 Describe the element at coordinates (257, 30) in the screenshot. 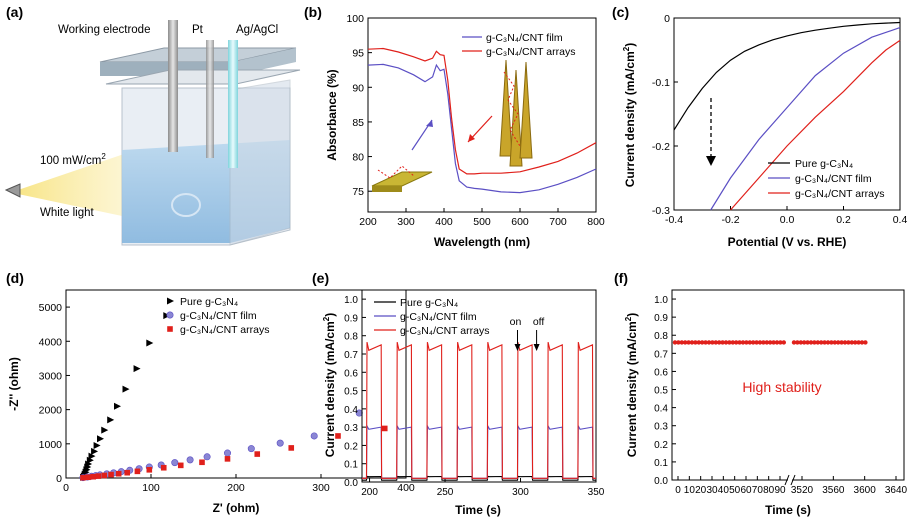

I see `ag-agcl-label: Ag/AgCl` at that location.